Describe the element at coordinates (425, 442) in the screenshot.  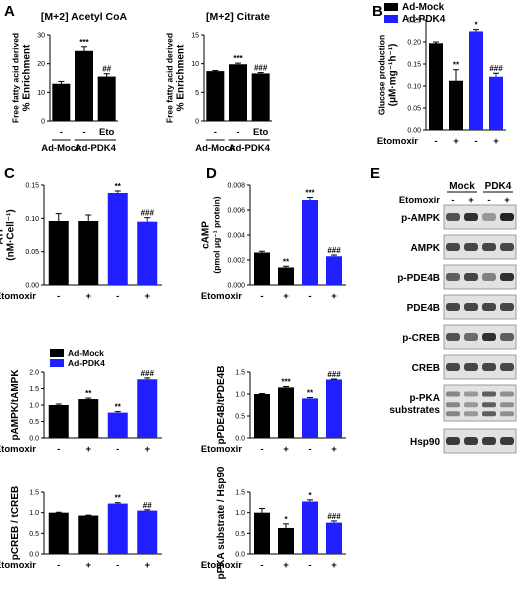
I see `blot-row-label: Hsp90` at that location.